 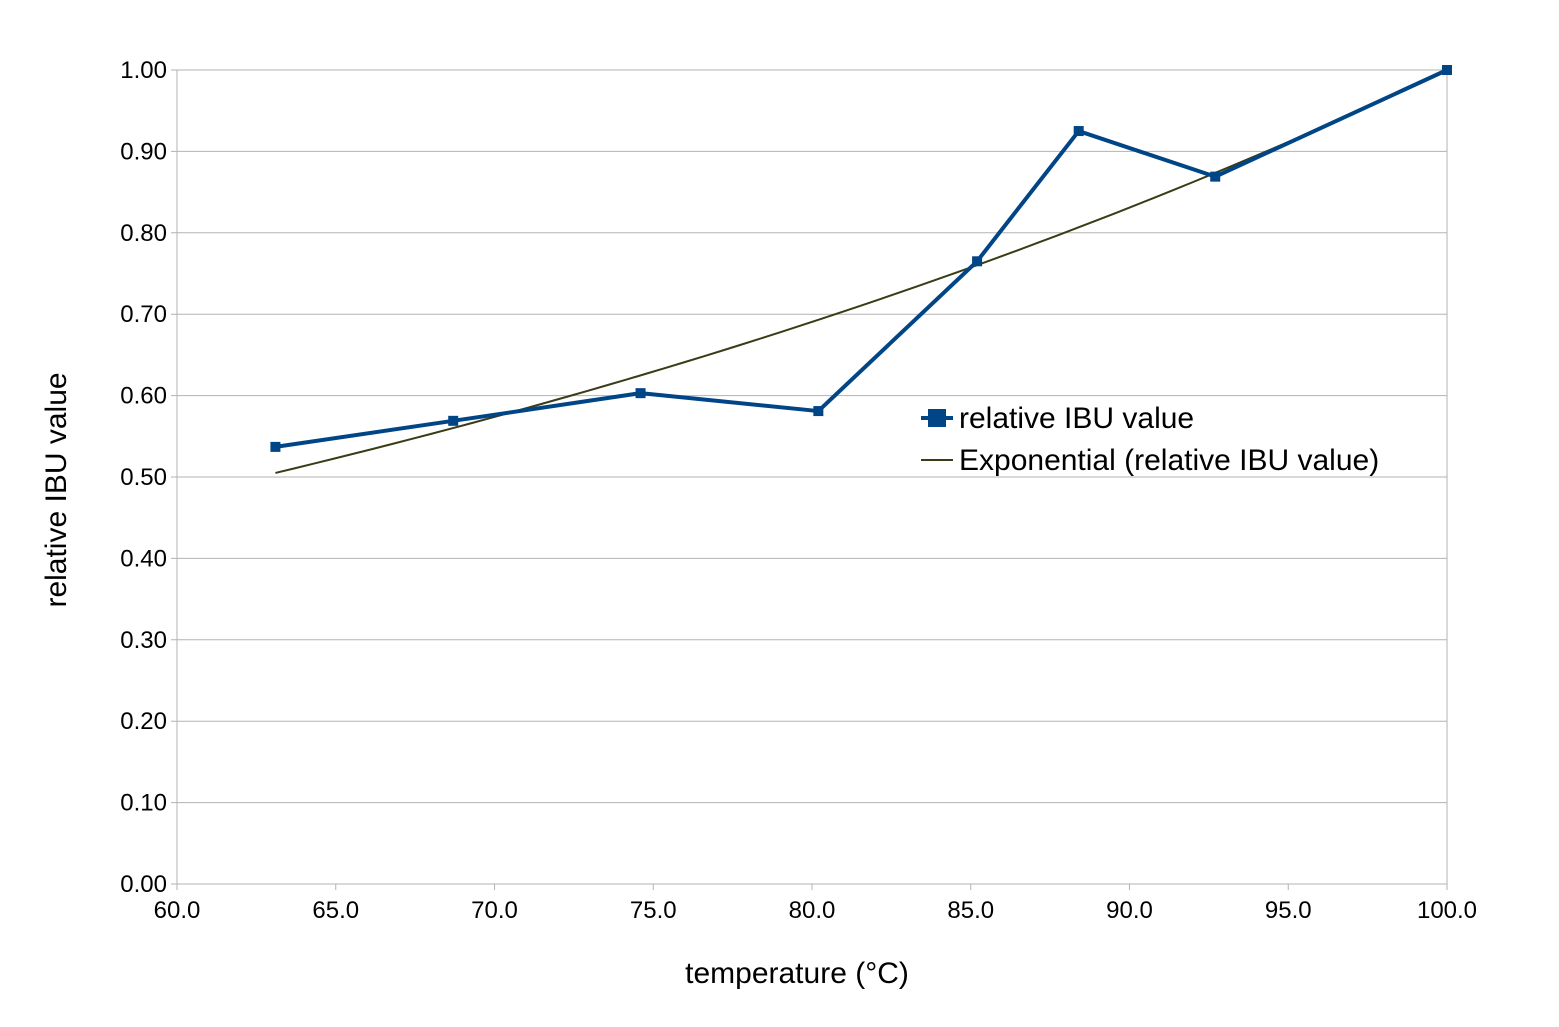 I want to click on y-tick-label: 0.30, so click(x=143, y=640).